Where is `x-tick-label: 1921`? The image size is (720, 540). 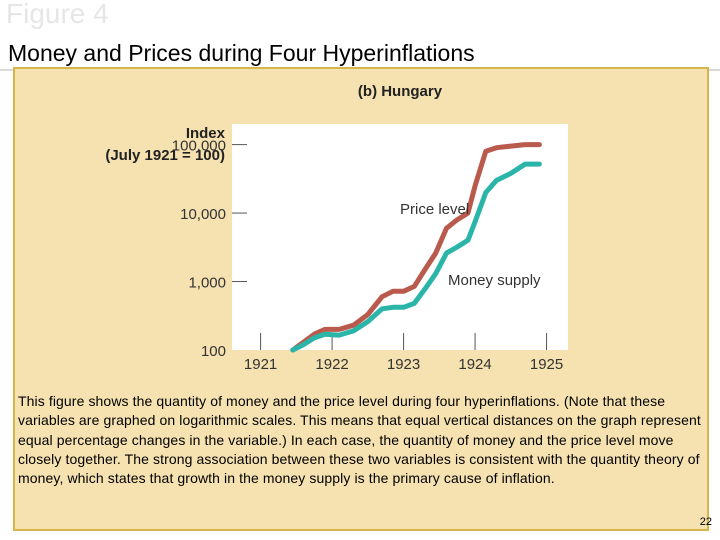
x-tick-label: 1921 is located at coordinates (260, 364).